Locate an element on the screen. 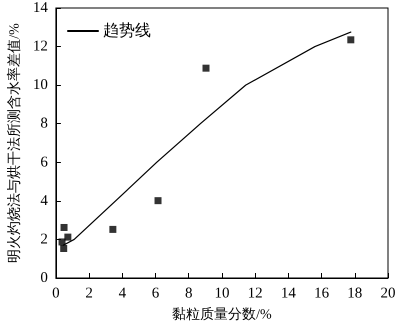  y-tick-label: 14 is located at coordinates (40, 8).